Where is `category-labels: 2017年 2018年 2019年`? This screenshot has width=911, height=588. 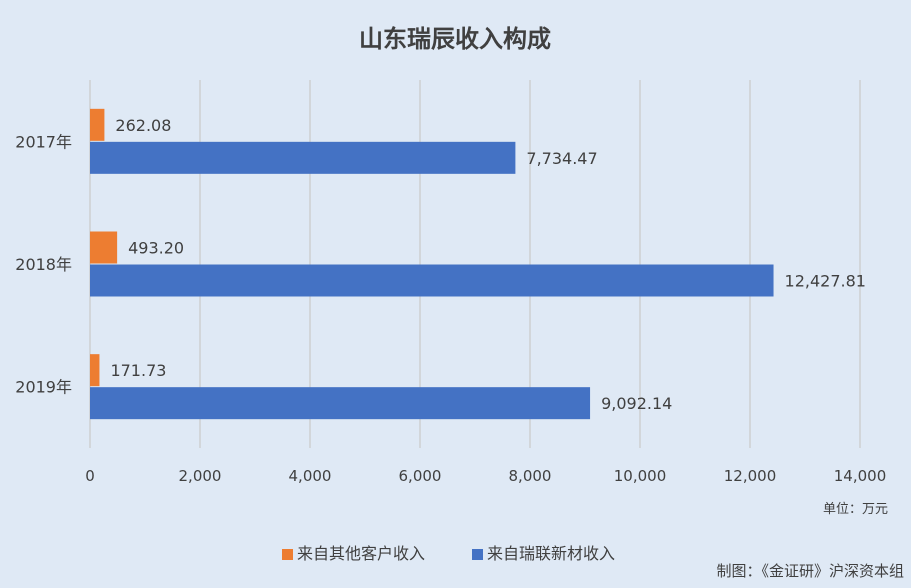
category-labels: 2017年 2018年 2019年 is located at coordinates (43, 264).